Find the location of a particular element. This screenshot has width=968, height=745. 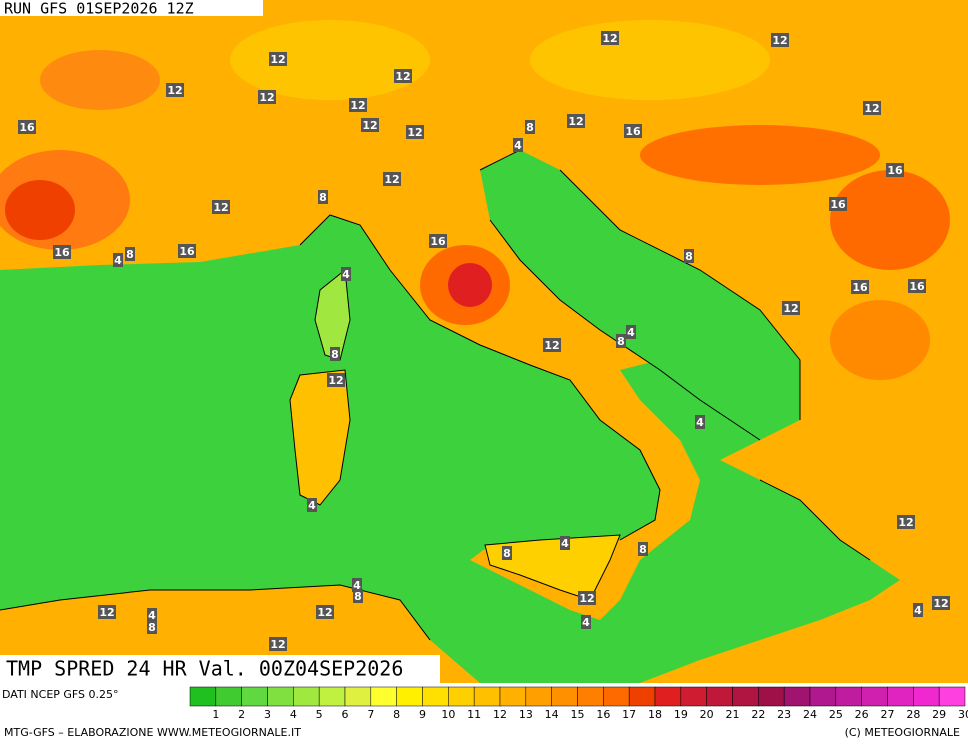

legend-label: 5 is located at coordinates (319, 714).